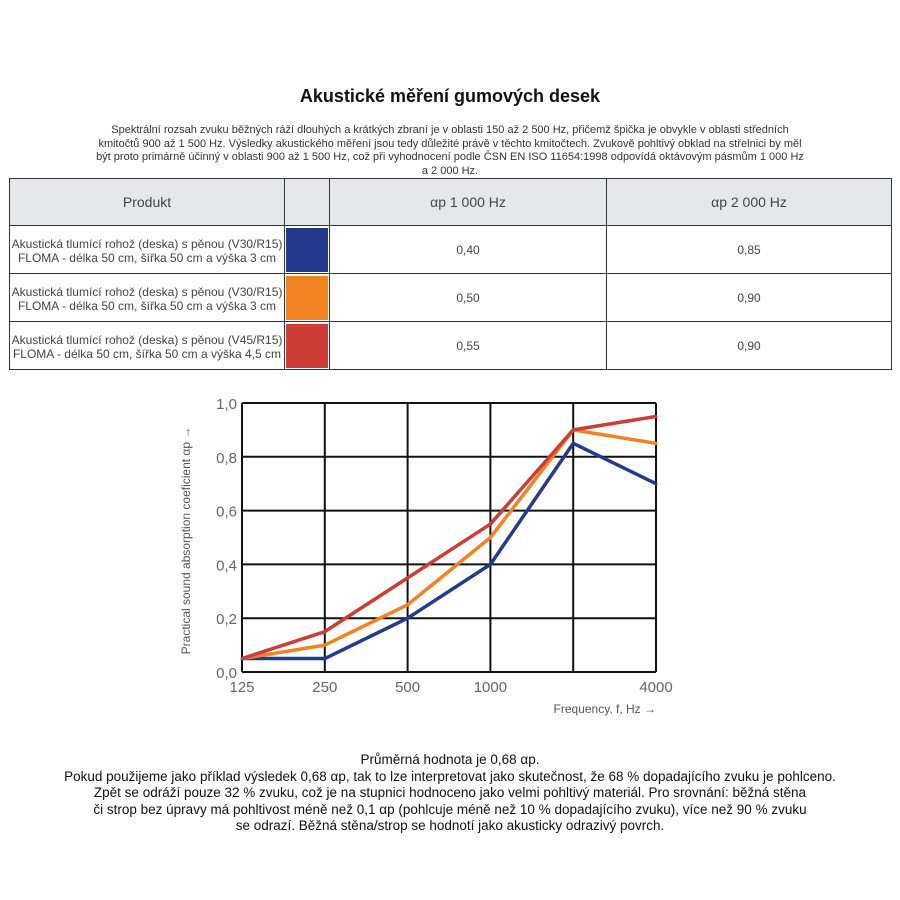 This screenshot has height=900, width=900. Describe the element at coordinates (468, 345) in the screenshot. I see `value-a1000: 0,55` at that location.